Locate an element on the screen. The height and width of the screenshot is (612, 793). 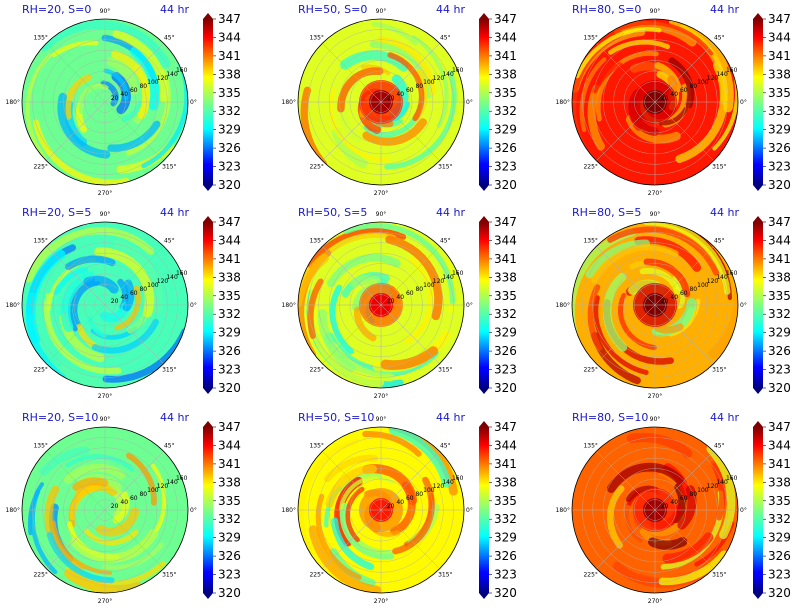
angle-tick-label: 270° is located at coordinates (655, 601).